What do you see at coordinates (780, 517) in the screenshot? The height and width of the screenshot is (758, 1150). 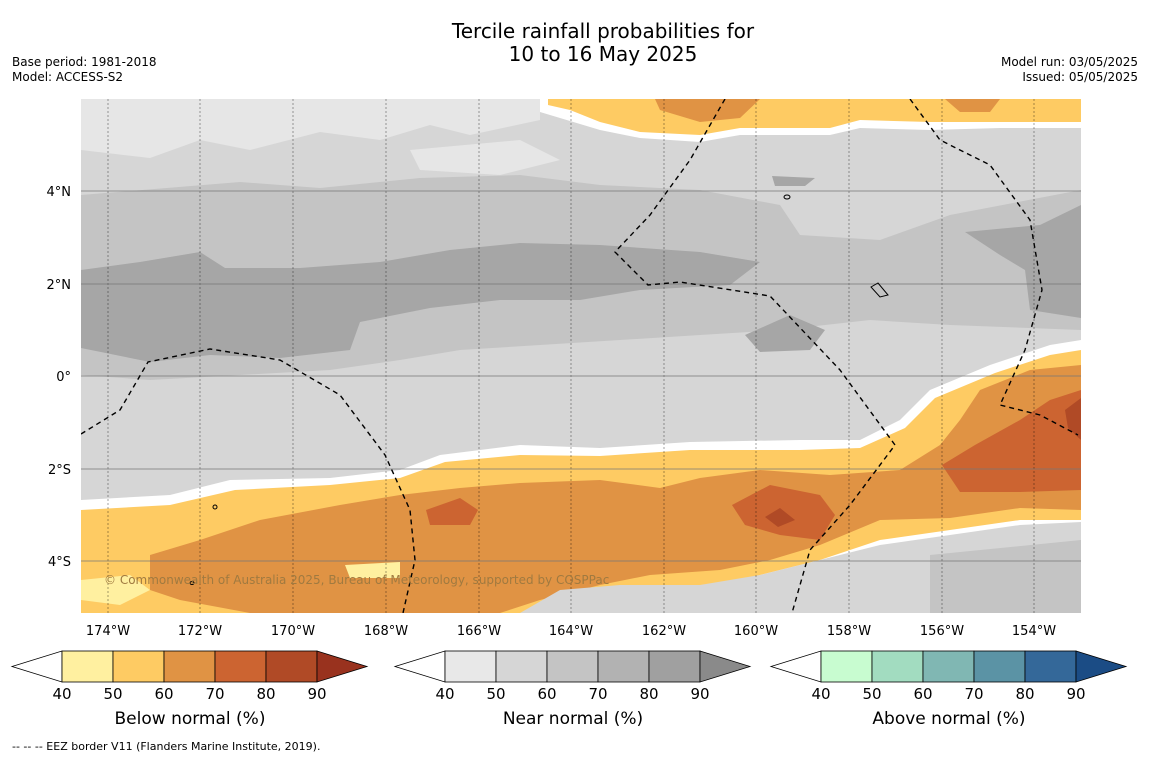 I see `below-normal-90-patch` at bounding box center [780, 517].